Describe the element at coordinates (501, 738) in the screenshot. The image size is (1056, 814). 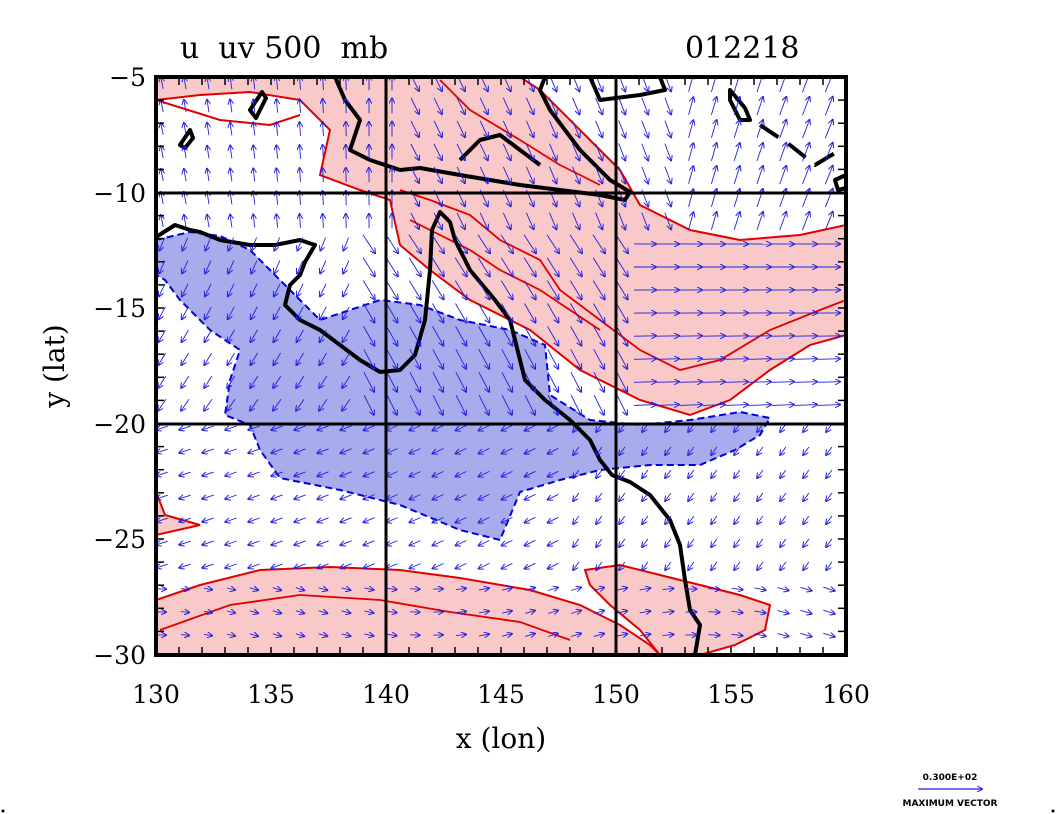
I see `x-axis-label: x (lon)` at that location.